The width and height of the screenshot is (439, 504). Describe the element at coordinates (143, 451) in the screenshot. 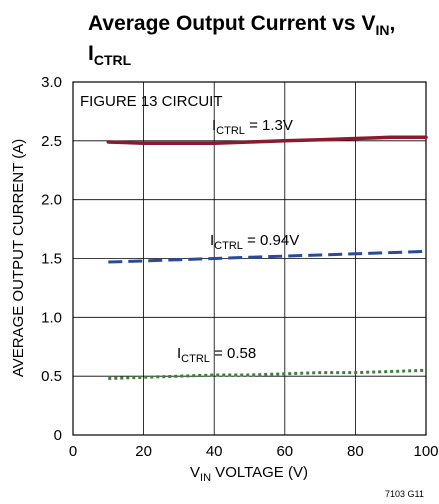

I see `x-tick-label: 20` at that location.